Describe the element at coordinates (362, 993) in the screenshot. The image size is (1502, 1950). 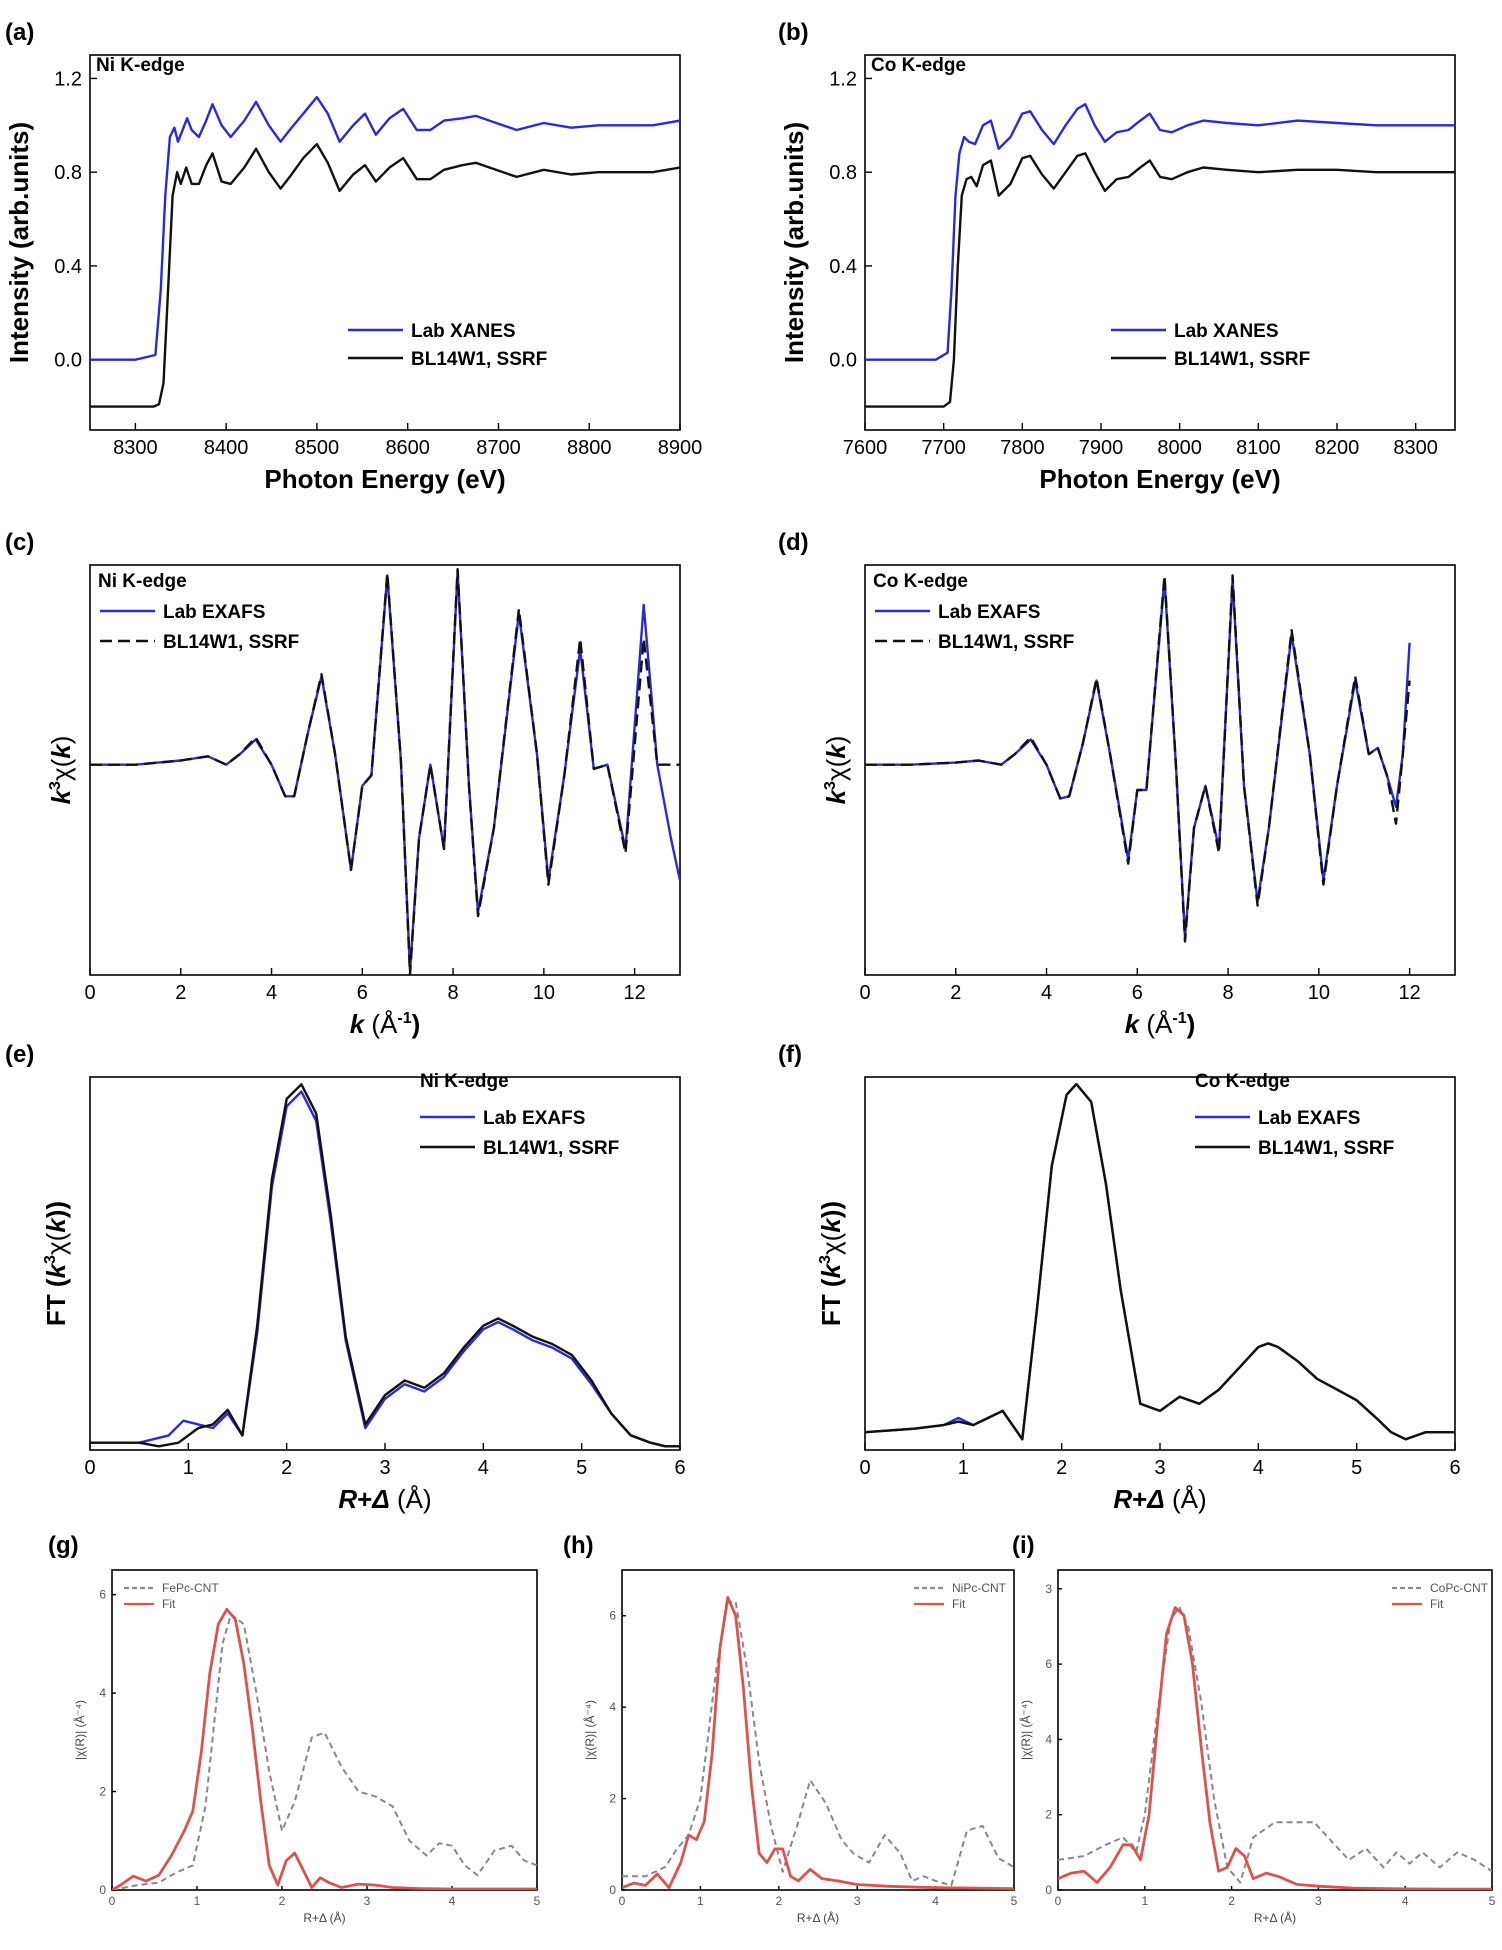
I see `x-tick-label: 6` at that location.